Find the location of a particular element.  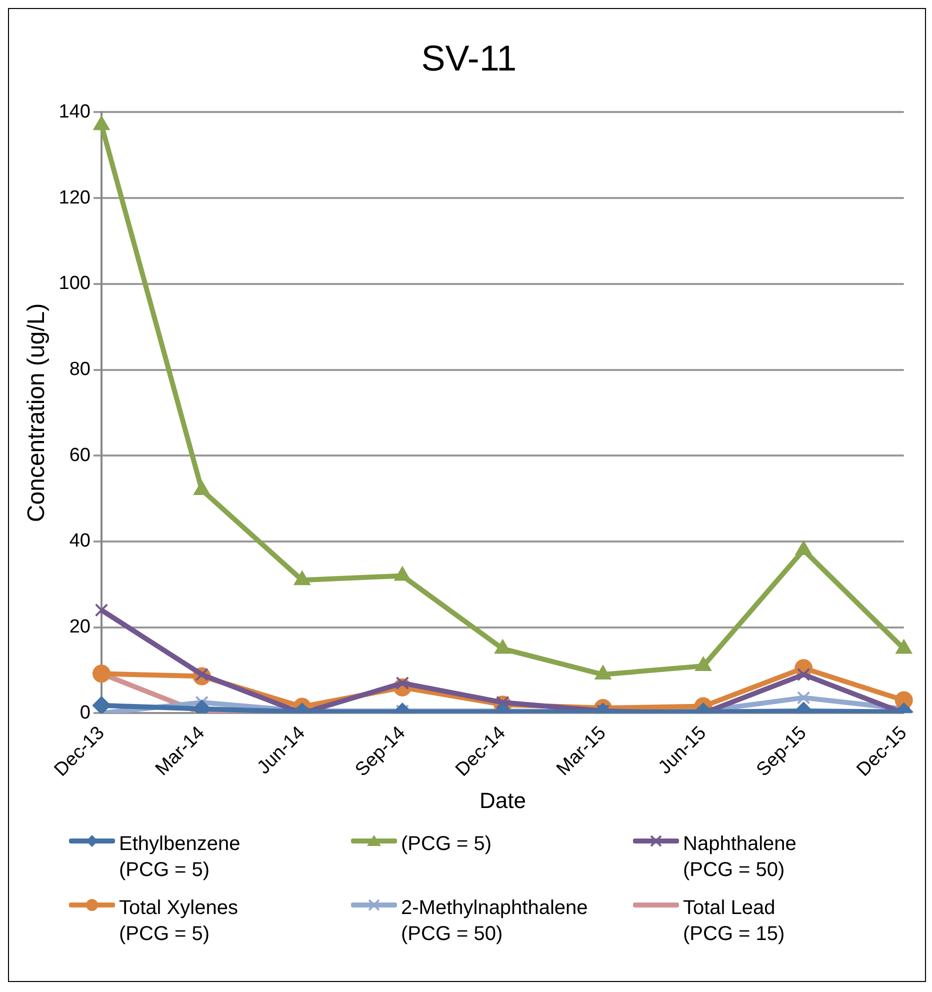

y-tick-label: 100 is located at coordinates (74, 283).